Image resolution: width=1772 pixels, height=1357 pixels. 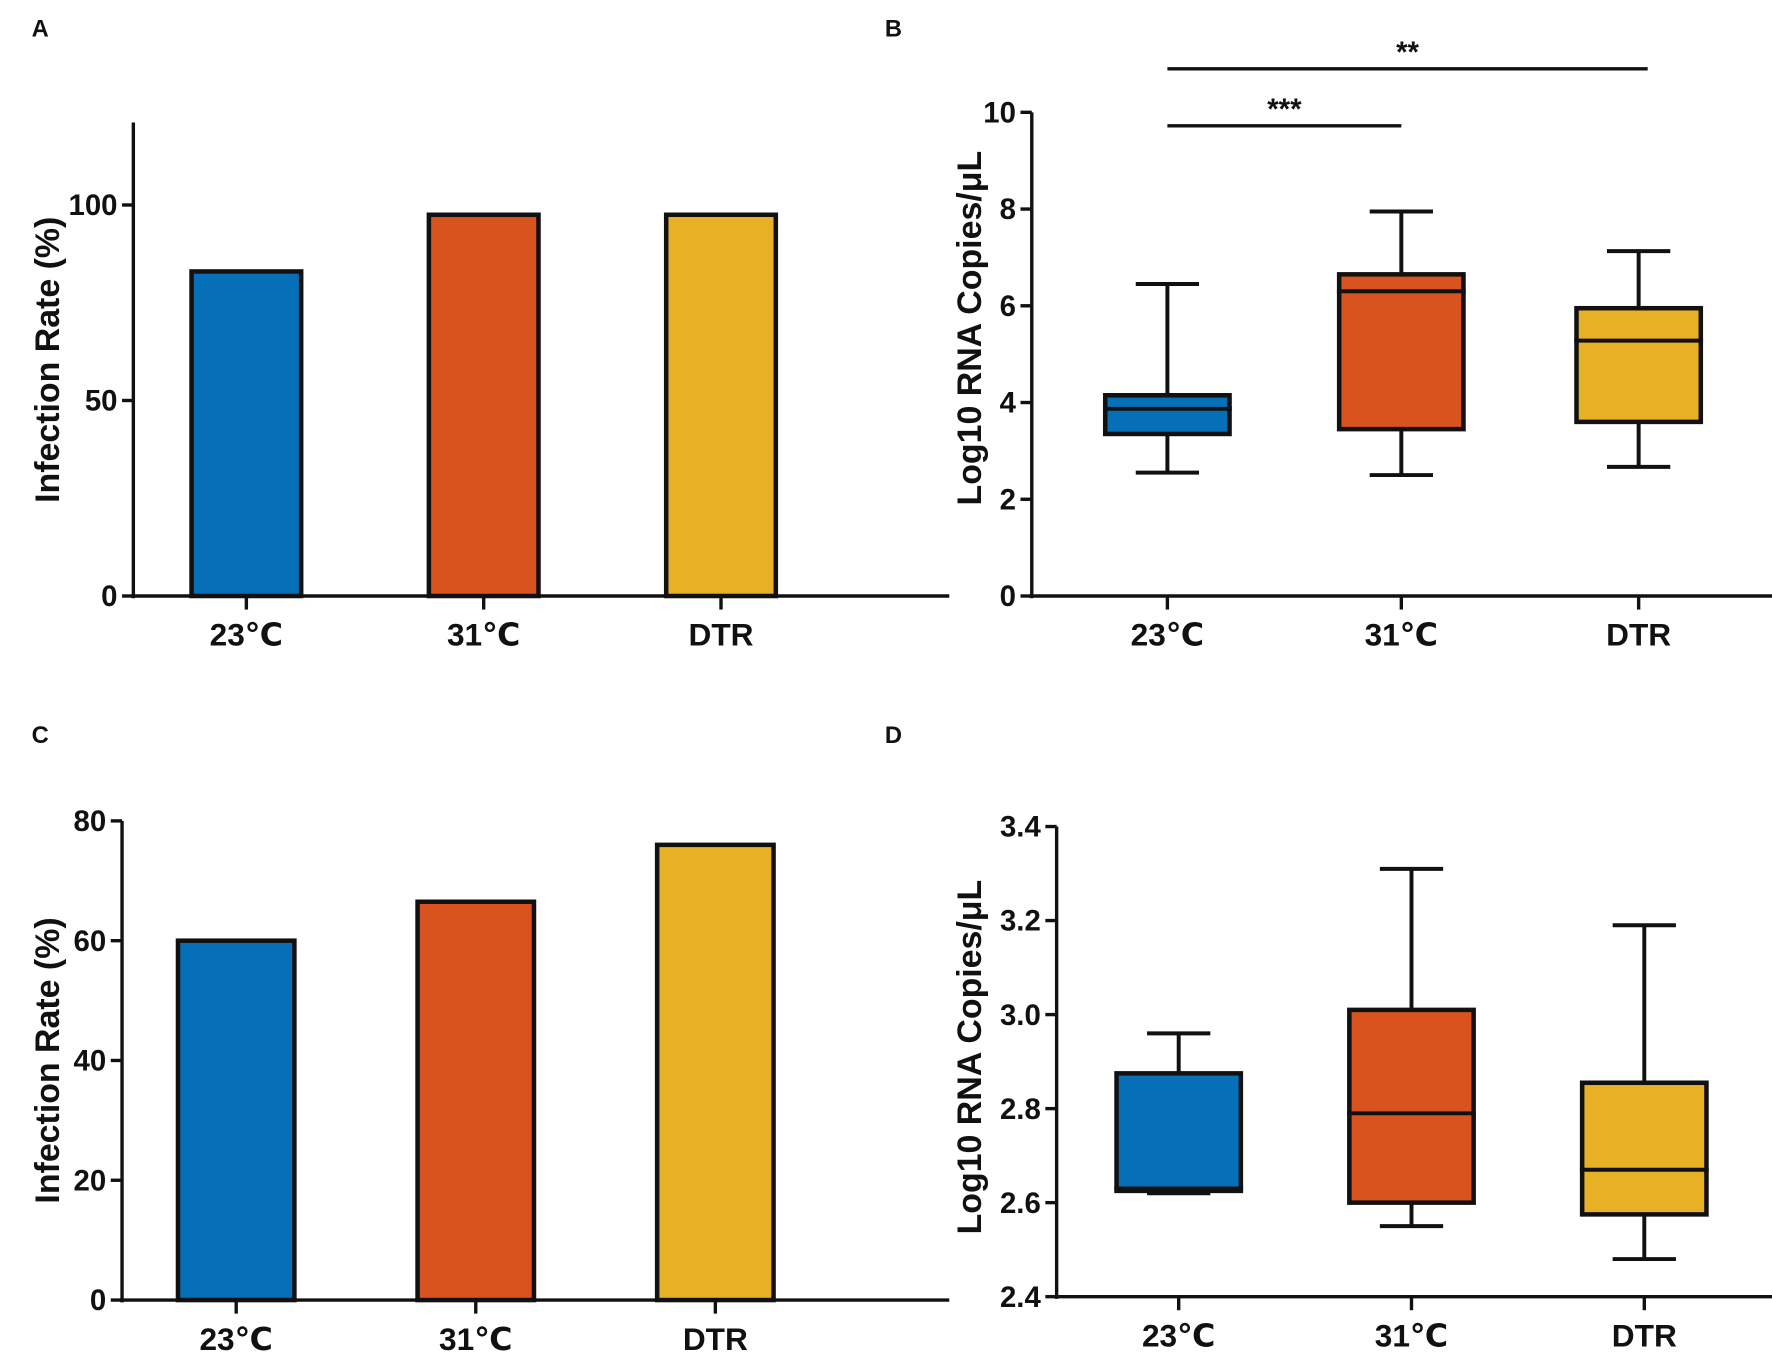 What do you see at coordinates (1407, 52) in the screenshot?
I see `significance-label: **` at bounding box center [1407, 52].